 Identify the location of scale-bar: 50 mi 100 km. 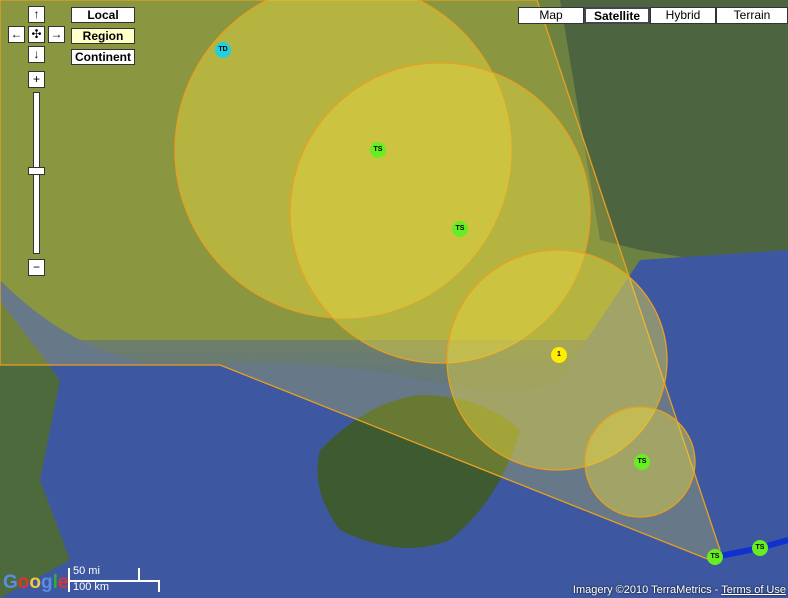
(114, 579).